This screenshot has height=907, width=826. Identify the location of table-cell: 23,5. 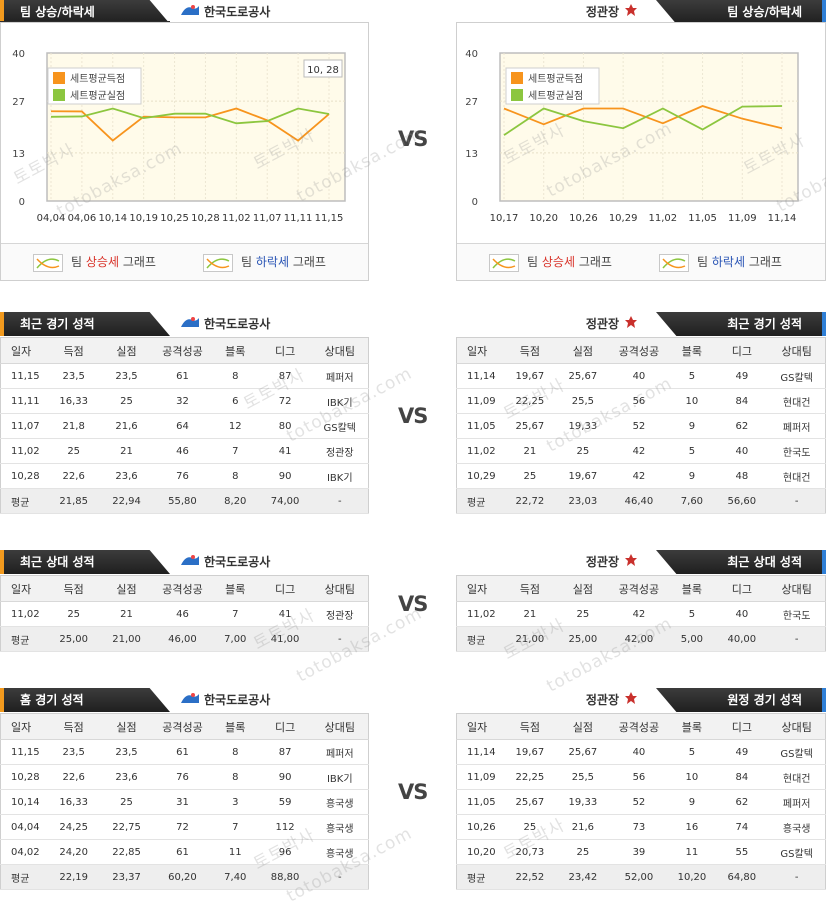
(74, 376).